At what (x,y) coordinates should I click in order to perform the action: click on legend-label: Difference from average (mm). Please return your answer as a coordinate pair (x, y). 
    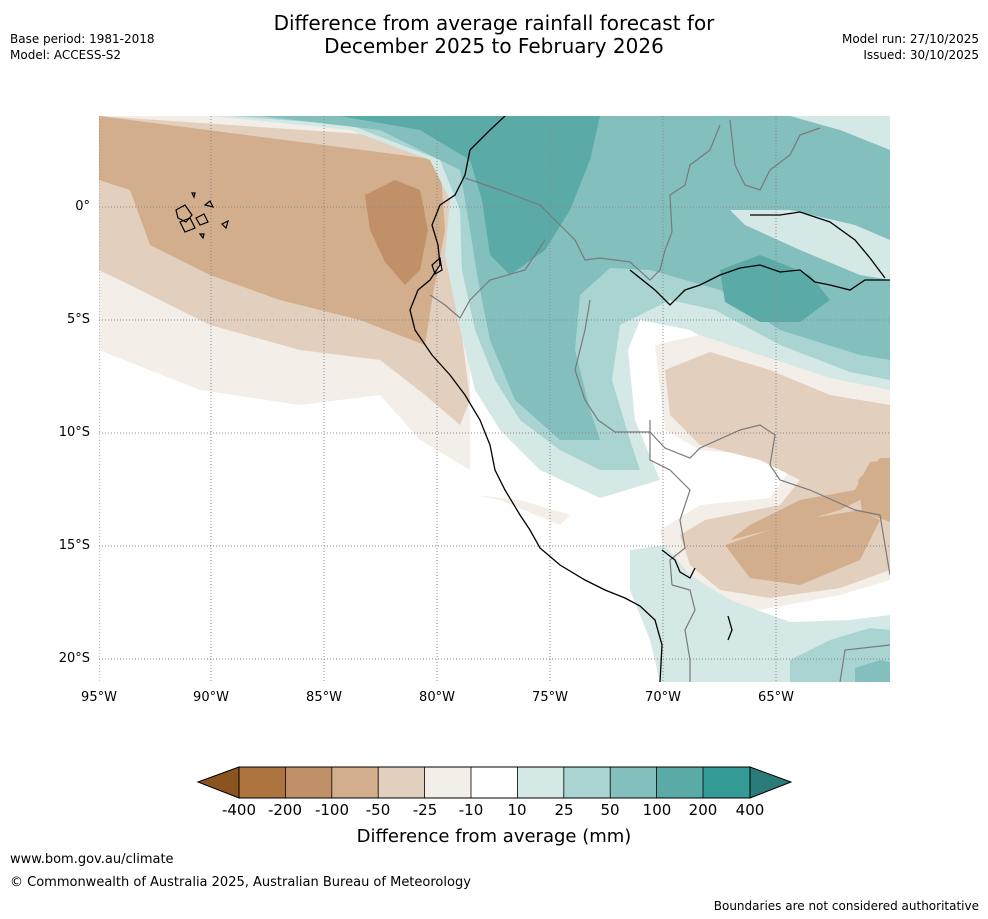
    Looking at the image, I should click on (494, 836).